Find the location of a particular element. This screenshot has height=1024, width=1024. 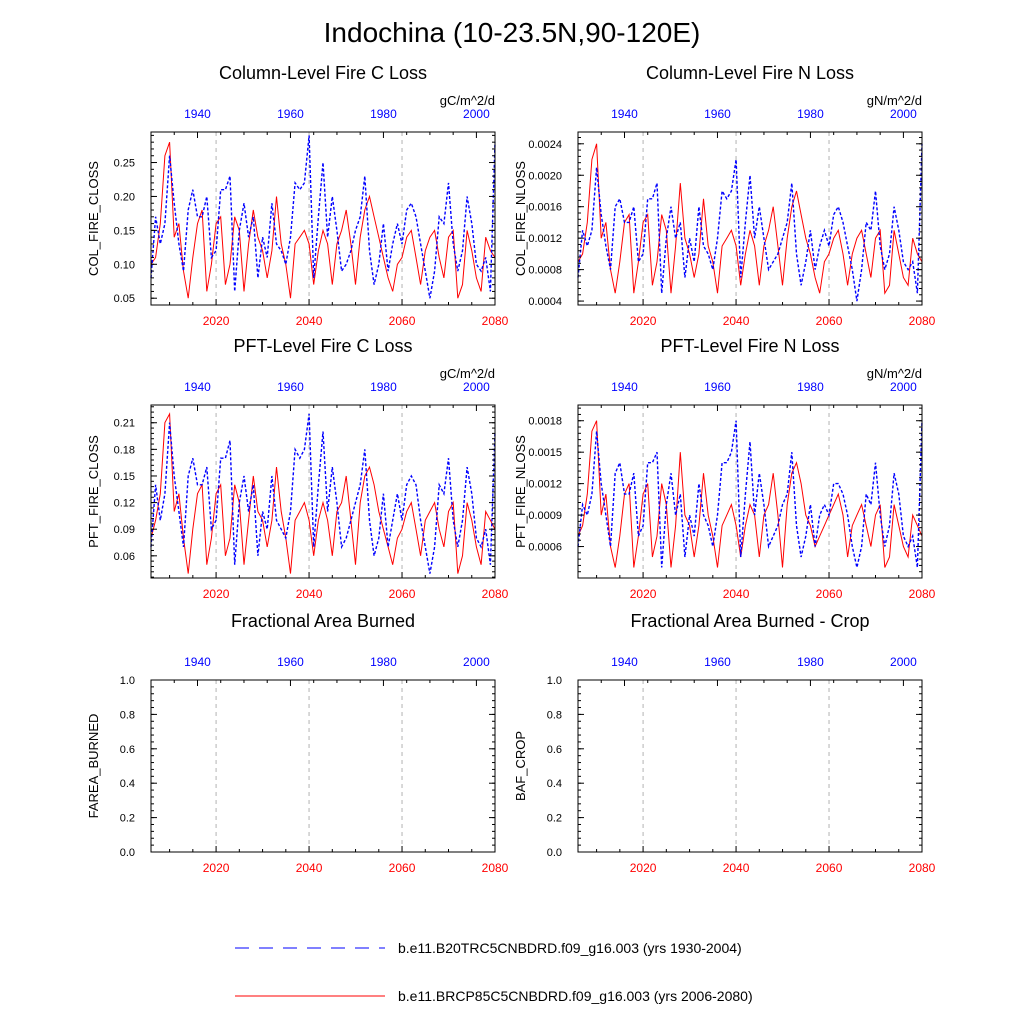

y-axis-label: COL_FIRE_CLOSS is located at coordinates (93, 218).